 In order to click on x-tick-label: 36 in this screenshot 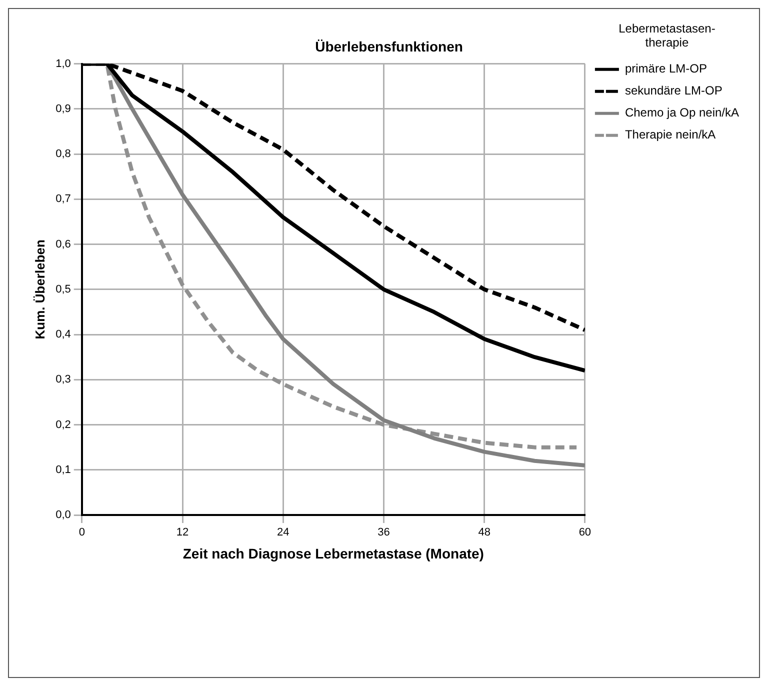, I will do `click(384, 532)`.